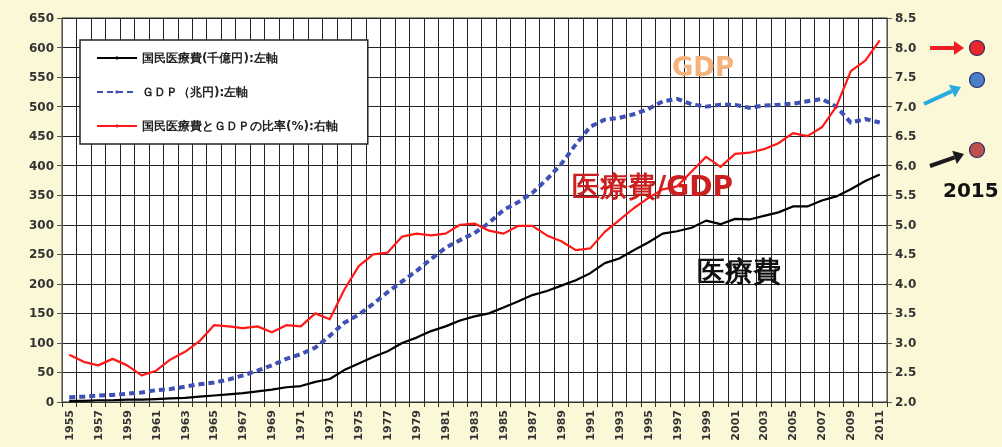 The image size is (1002, 447). Describe the element at coordinates (906, 372) in the screenshot. I see `y2-tick-label: 2.5` at that location.